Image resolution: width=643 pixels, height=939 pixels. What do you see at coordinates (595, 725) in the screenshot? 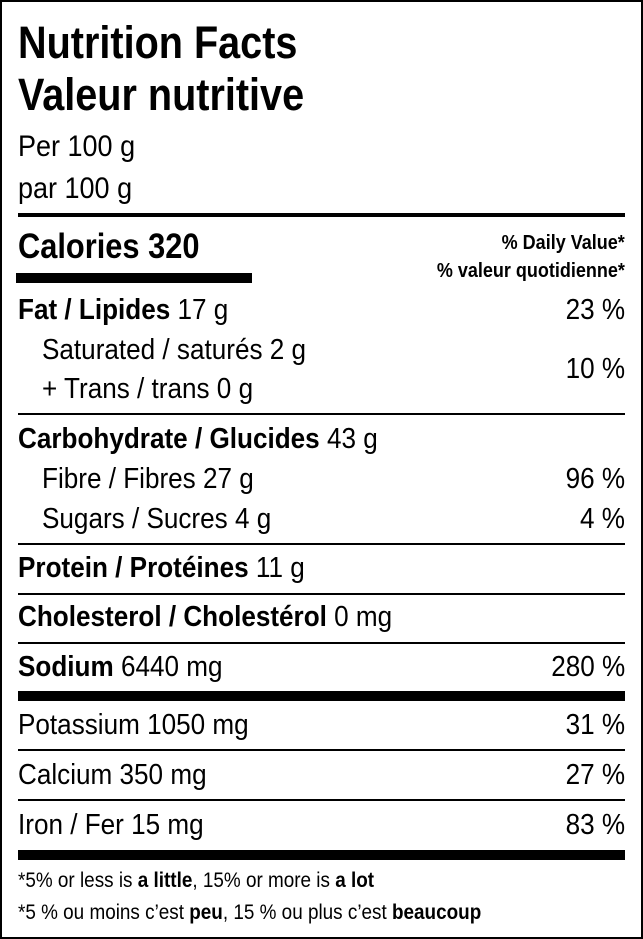
I see `potassium-dv: 31 %` at bounding box center [595, 725].